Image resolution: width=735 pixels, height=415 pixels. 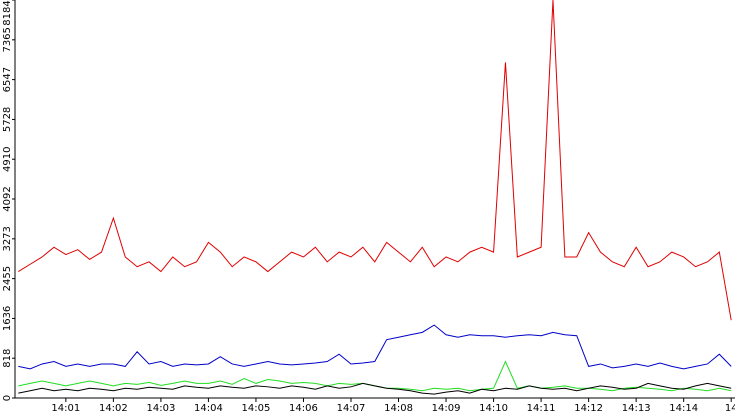 I want to click on y-tick-label: 7365, so click(x=7, y=39).